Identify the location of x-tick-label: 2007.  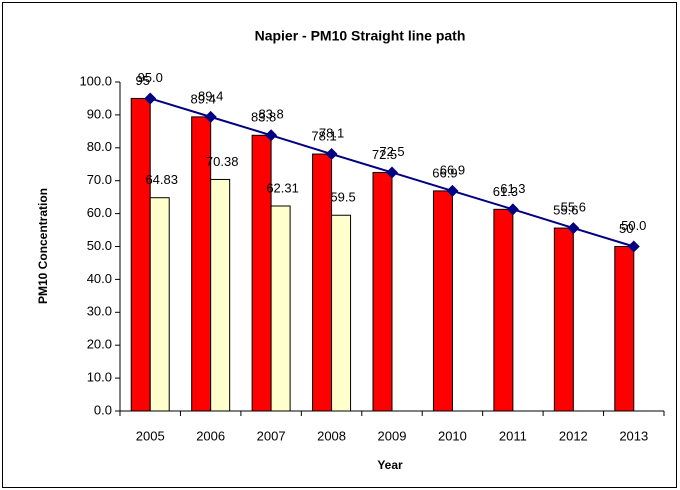
(271, 435).